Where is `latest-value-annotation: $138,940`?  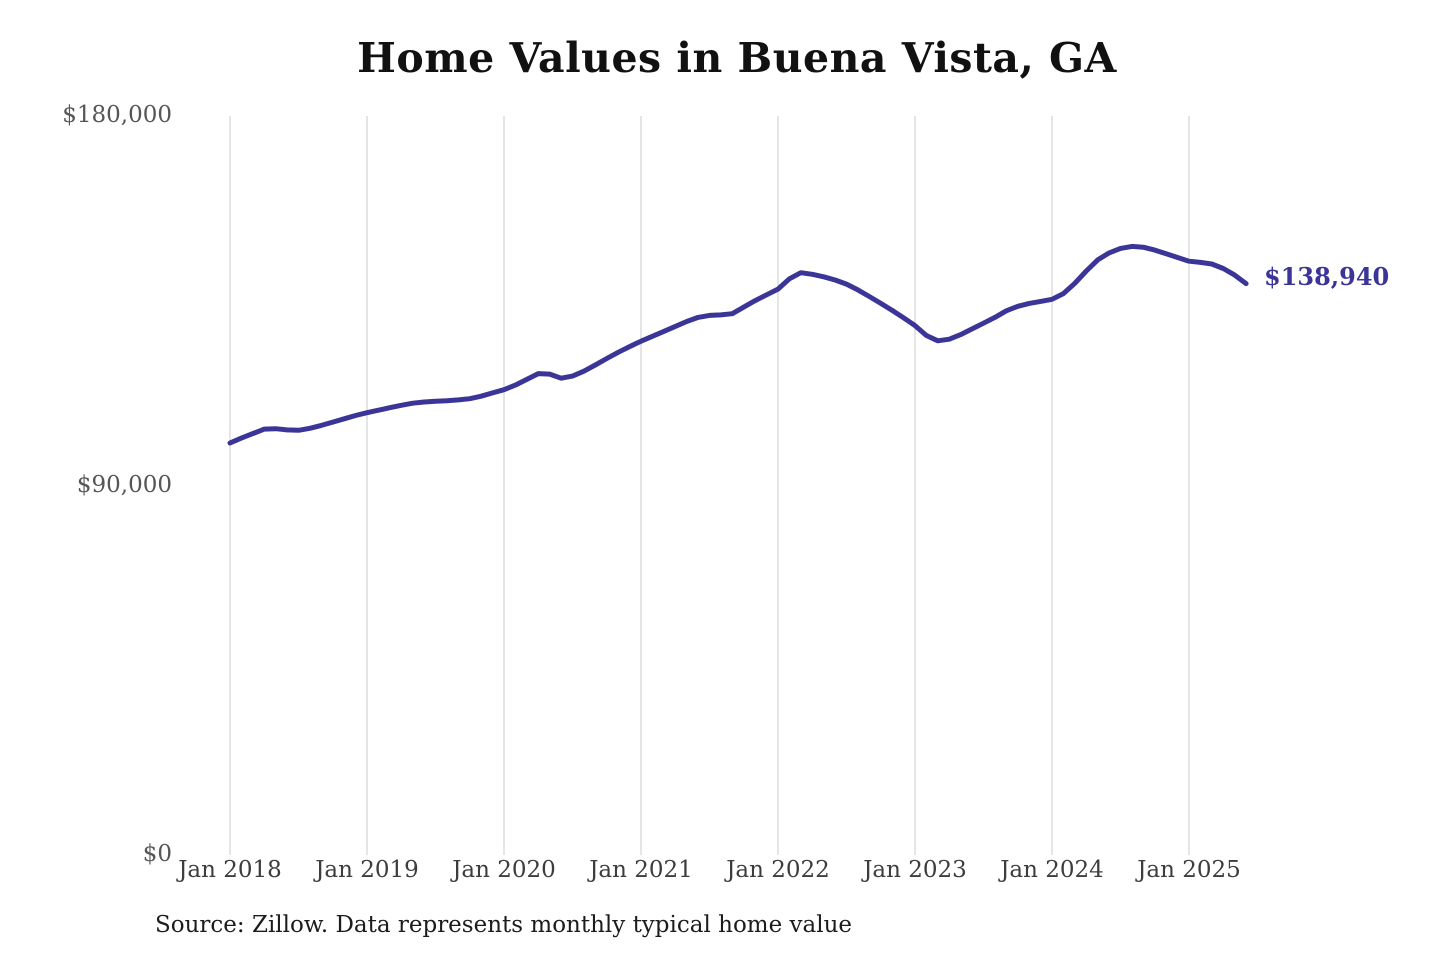 latest-value-annotation: $138,940 is located at coordinates (1327, 276).